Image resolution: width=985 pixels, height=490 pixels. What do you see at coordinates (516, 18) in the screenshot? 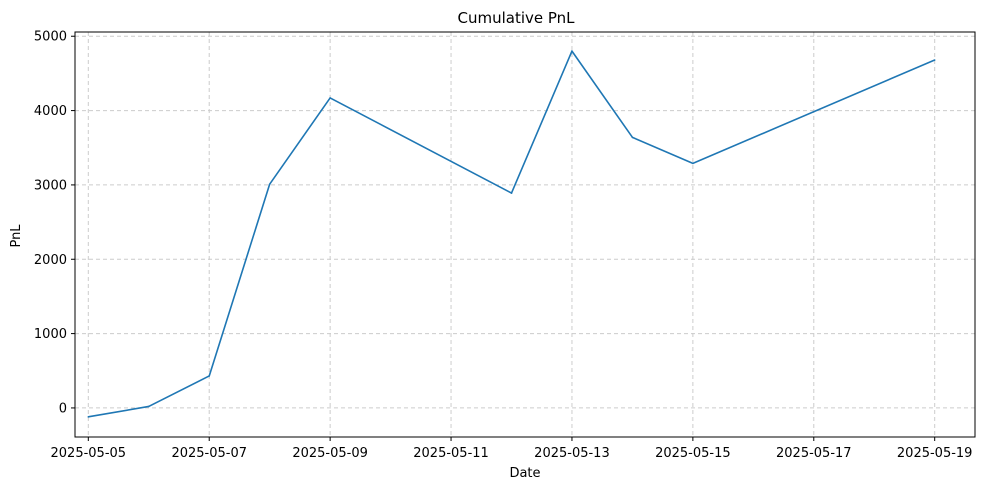
I see `chart-title: Cumulative PnL` at bounding box center [516, 18].